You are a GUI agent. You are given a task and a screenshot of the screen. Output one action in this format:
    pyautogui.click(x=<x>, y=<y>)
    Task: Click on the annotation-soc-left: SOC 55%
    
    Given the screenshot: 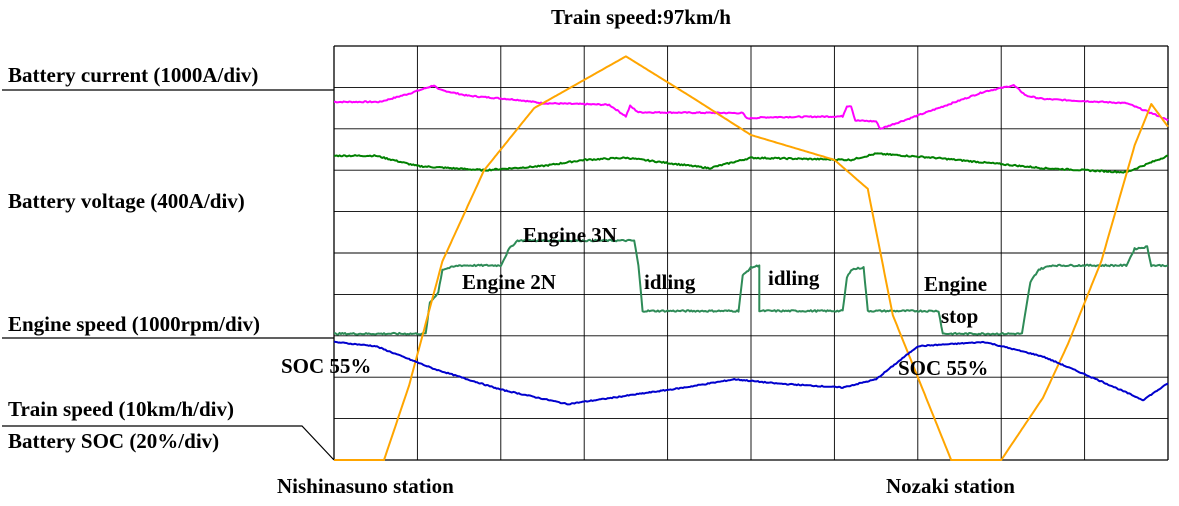 What is the action you would take?
    pyautogui.click(x=326, y=366)
    